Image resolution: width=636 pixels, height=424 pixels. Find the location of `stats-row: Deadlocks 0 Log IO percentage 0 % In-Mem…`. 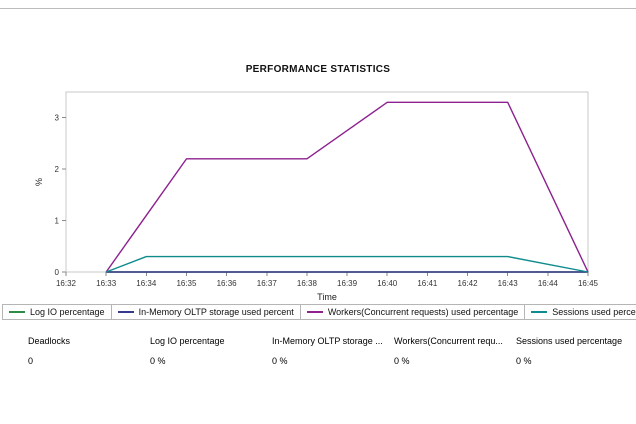

stats-row: Deadlocks 0 Log IO percentage 0 % In-Mem… is located at coordinates (332, 351).